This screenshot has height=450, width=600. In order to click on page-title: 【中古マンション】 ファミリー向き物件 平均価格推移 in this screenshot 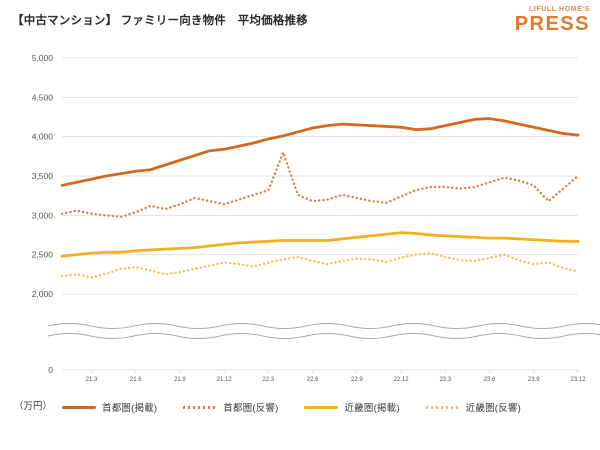, I will do `click(160, 21)`.